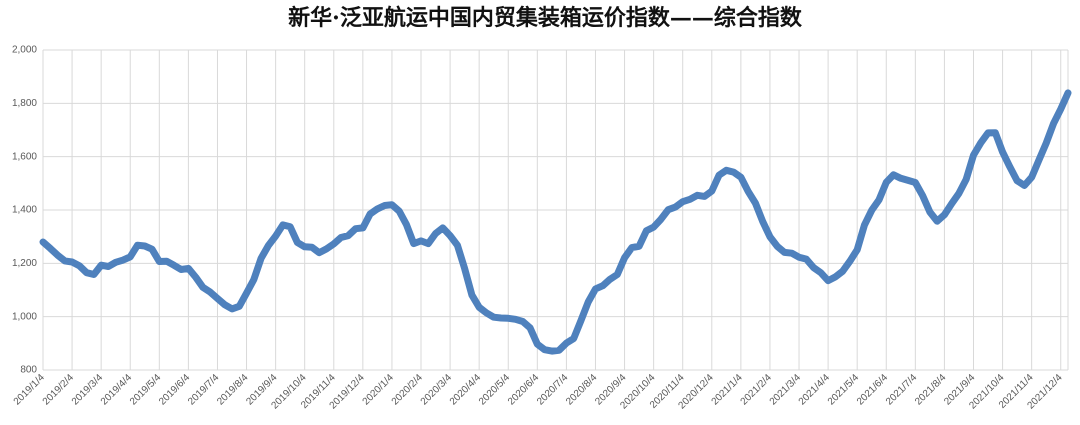 This screenshot has height=425, width=1080. Describe the element at coordinates (24, 210) in the screenshot. I see `y-tick-label: 1,400` at that location.